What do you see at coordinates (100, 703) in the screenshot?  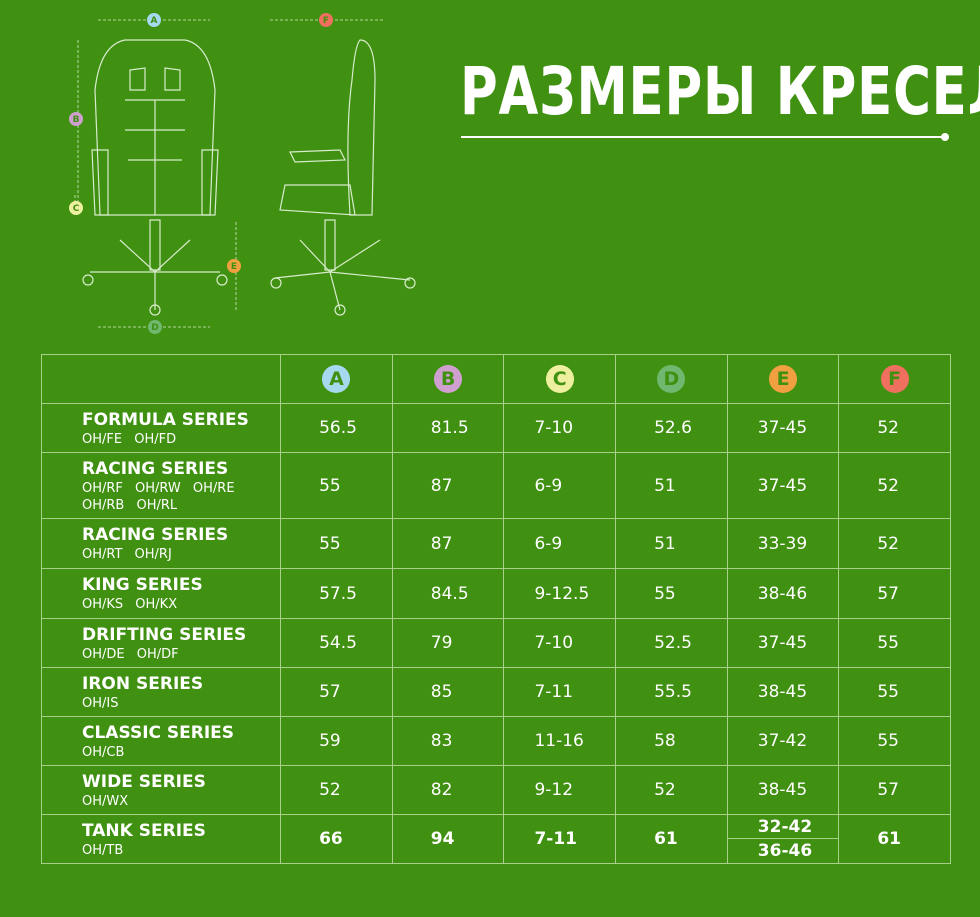 I see `model-codes: OH/IS` at bounding box center [100, 703].